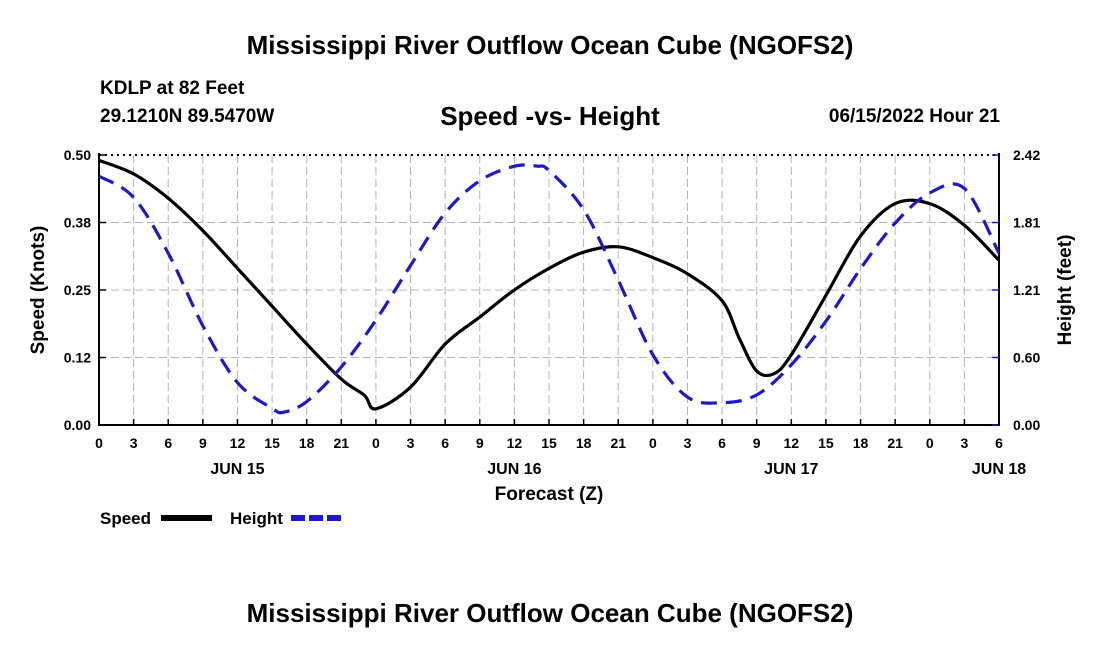  What do you see at coordinates (514, 469) in the screenshot?
I see `x-day-label: JUN 16` at bounding box center [514, 469].